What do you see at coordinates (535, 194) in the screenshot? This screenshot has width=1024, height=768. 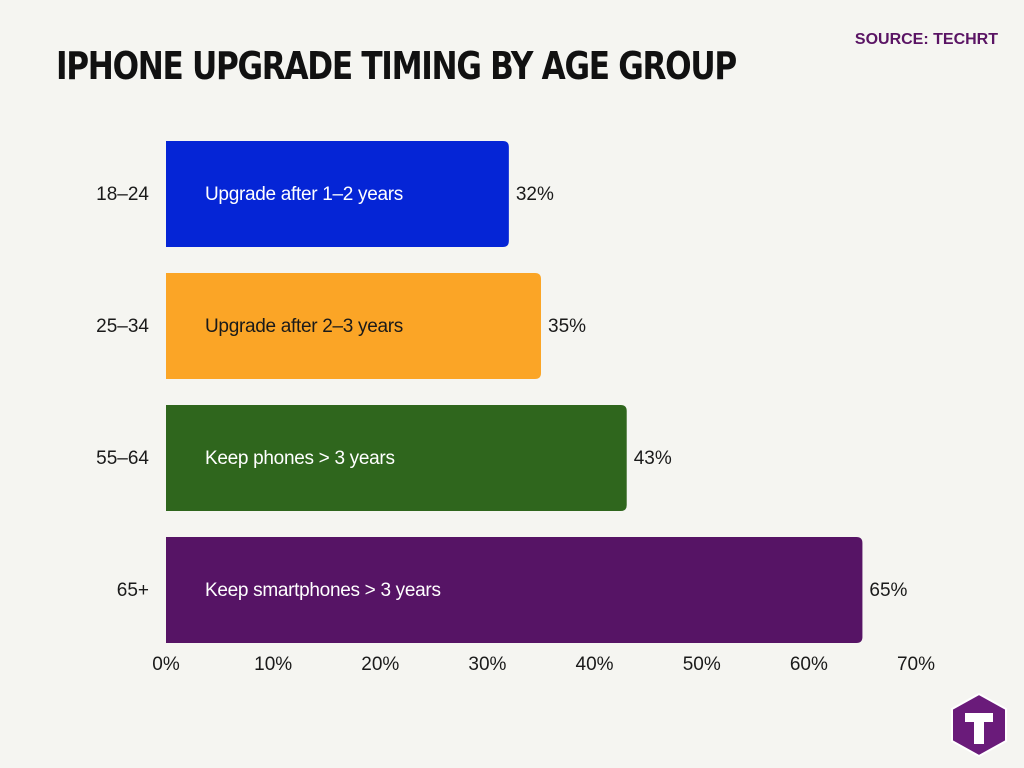 I see `data-label: 32%` at bounding box center [535, 194].